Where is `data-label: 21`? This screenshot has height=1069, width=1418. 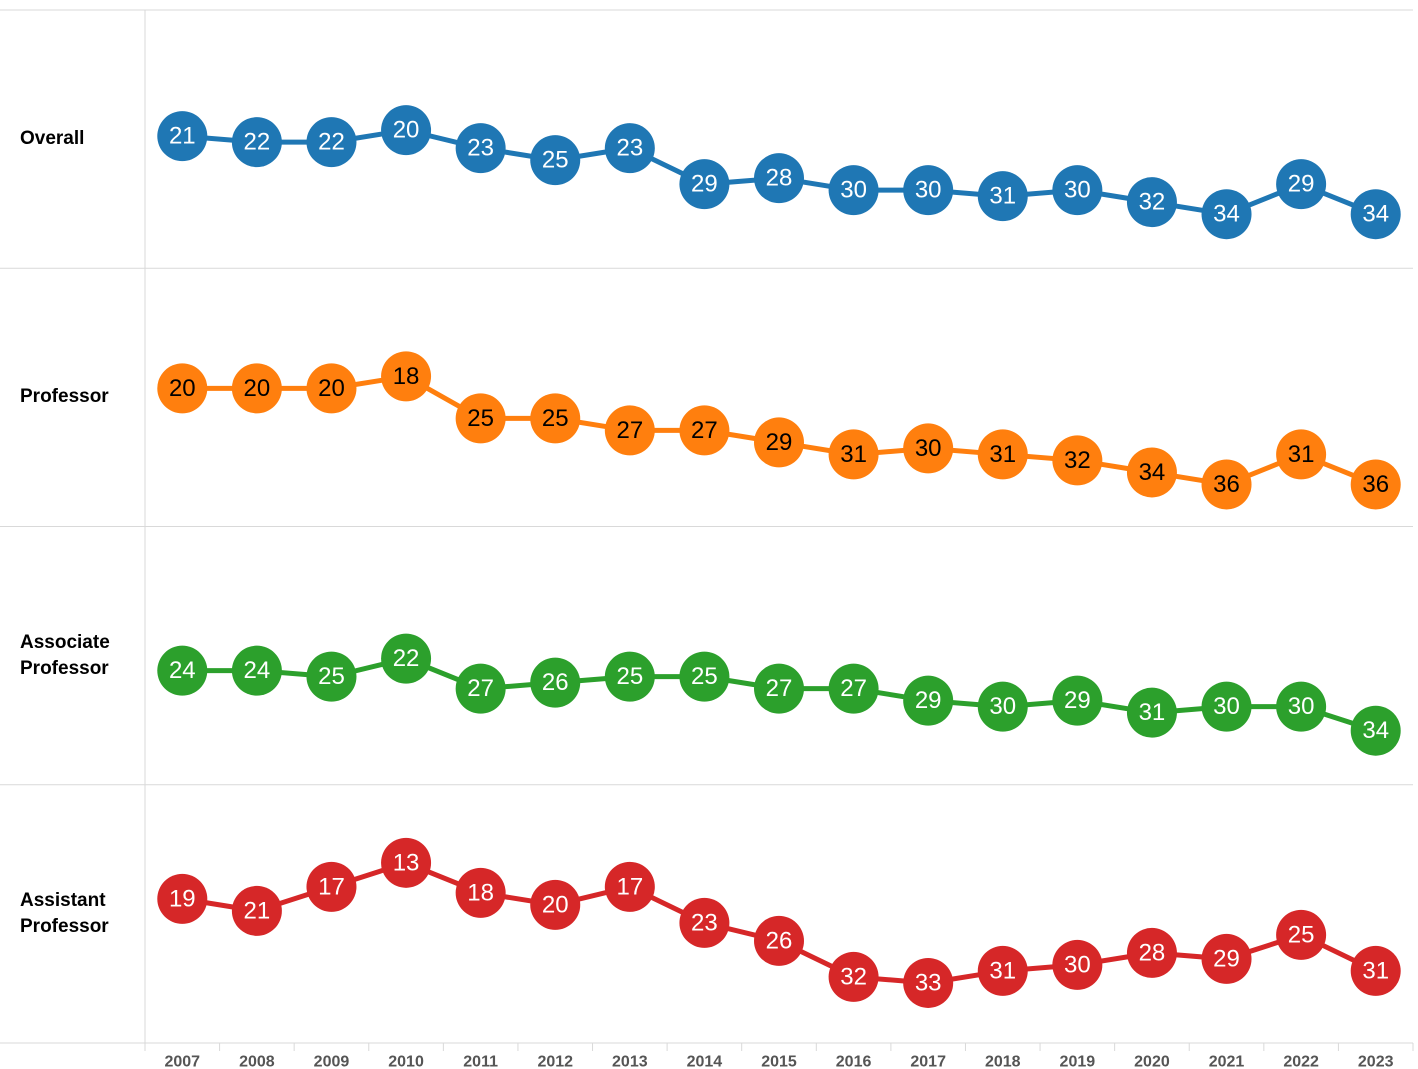 data-label: 21 is located at coordinates (257, 910).